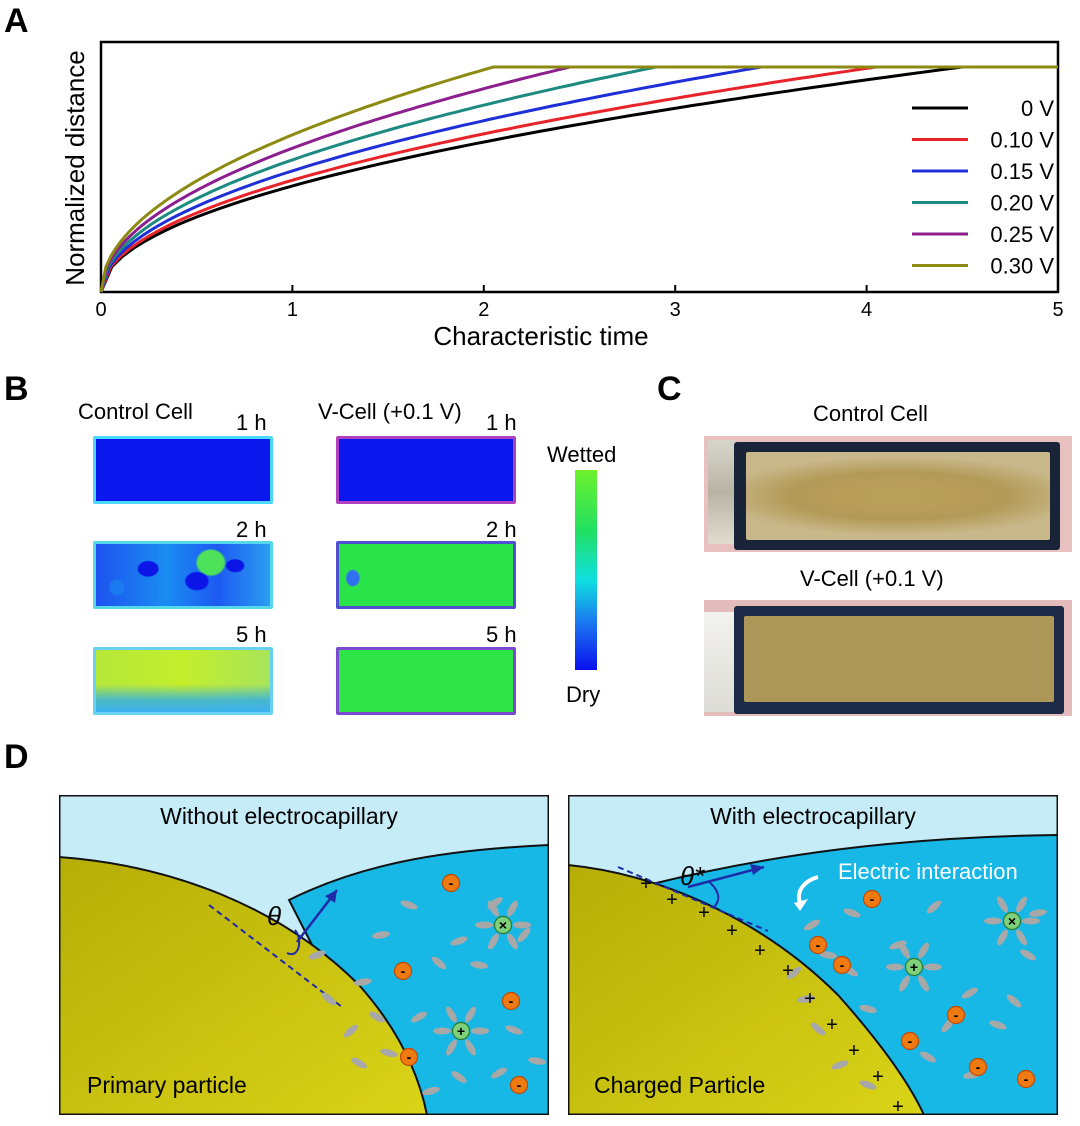 The width and height of the screenshot is (1080, 1126). What do you see at coordinates (692, 876) in the screenshot?
I see `theta-star-label: θ*` at bounding box center [692, 876].